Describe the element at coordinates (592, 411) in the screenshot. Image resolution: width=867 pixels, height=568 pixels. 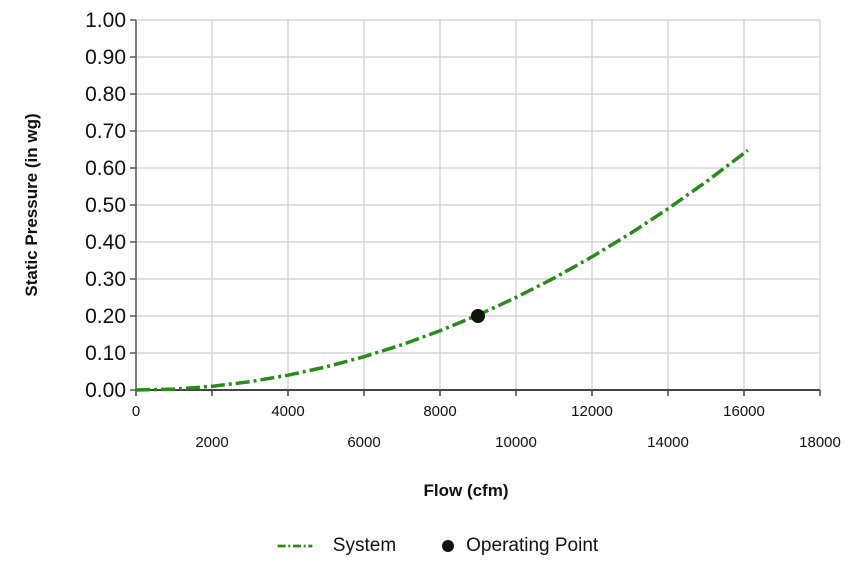
I see `x-tick-label: 12000` at that location.